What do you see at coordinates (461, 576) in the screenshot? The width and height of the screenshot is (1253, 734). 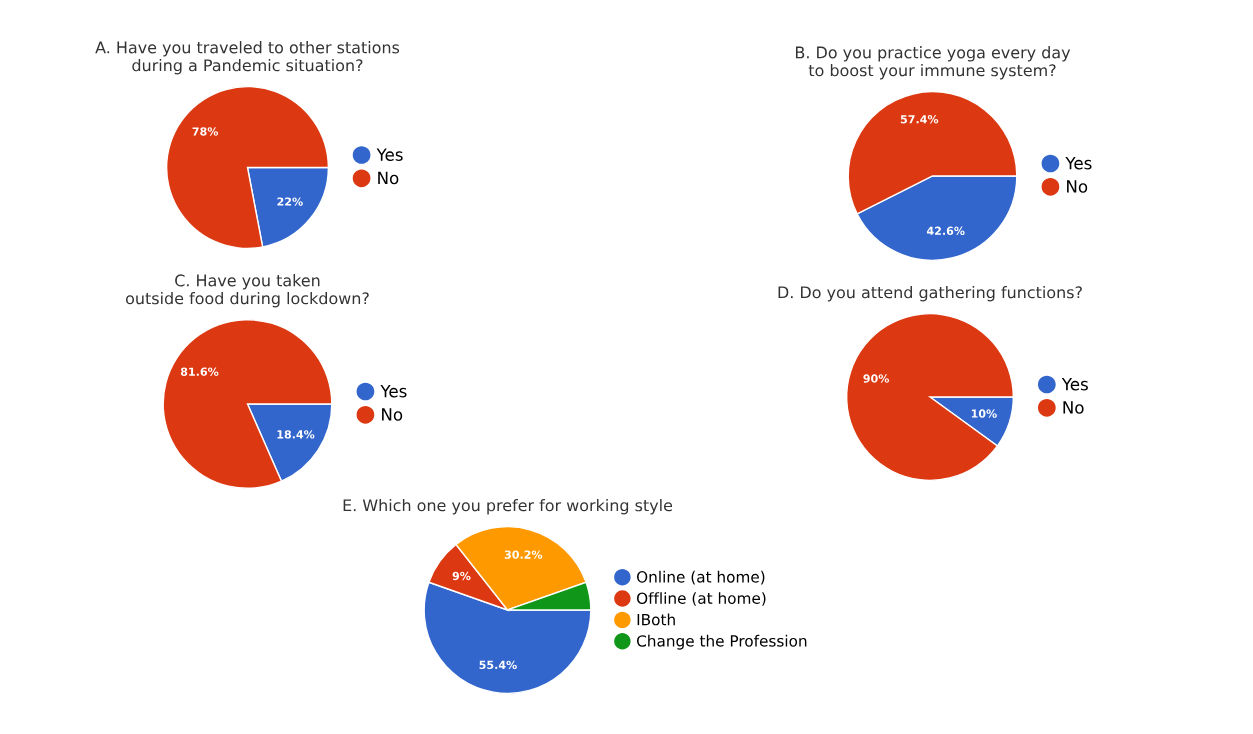 I see `data-label: 9%` at bounding box center [461, 576].